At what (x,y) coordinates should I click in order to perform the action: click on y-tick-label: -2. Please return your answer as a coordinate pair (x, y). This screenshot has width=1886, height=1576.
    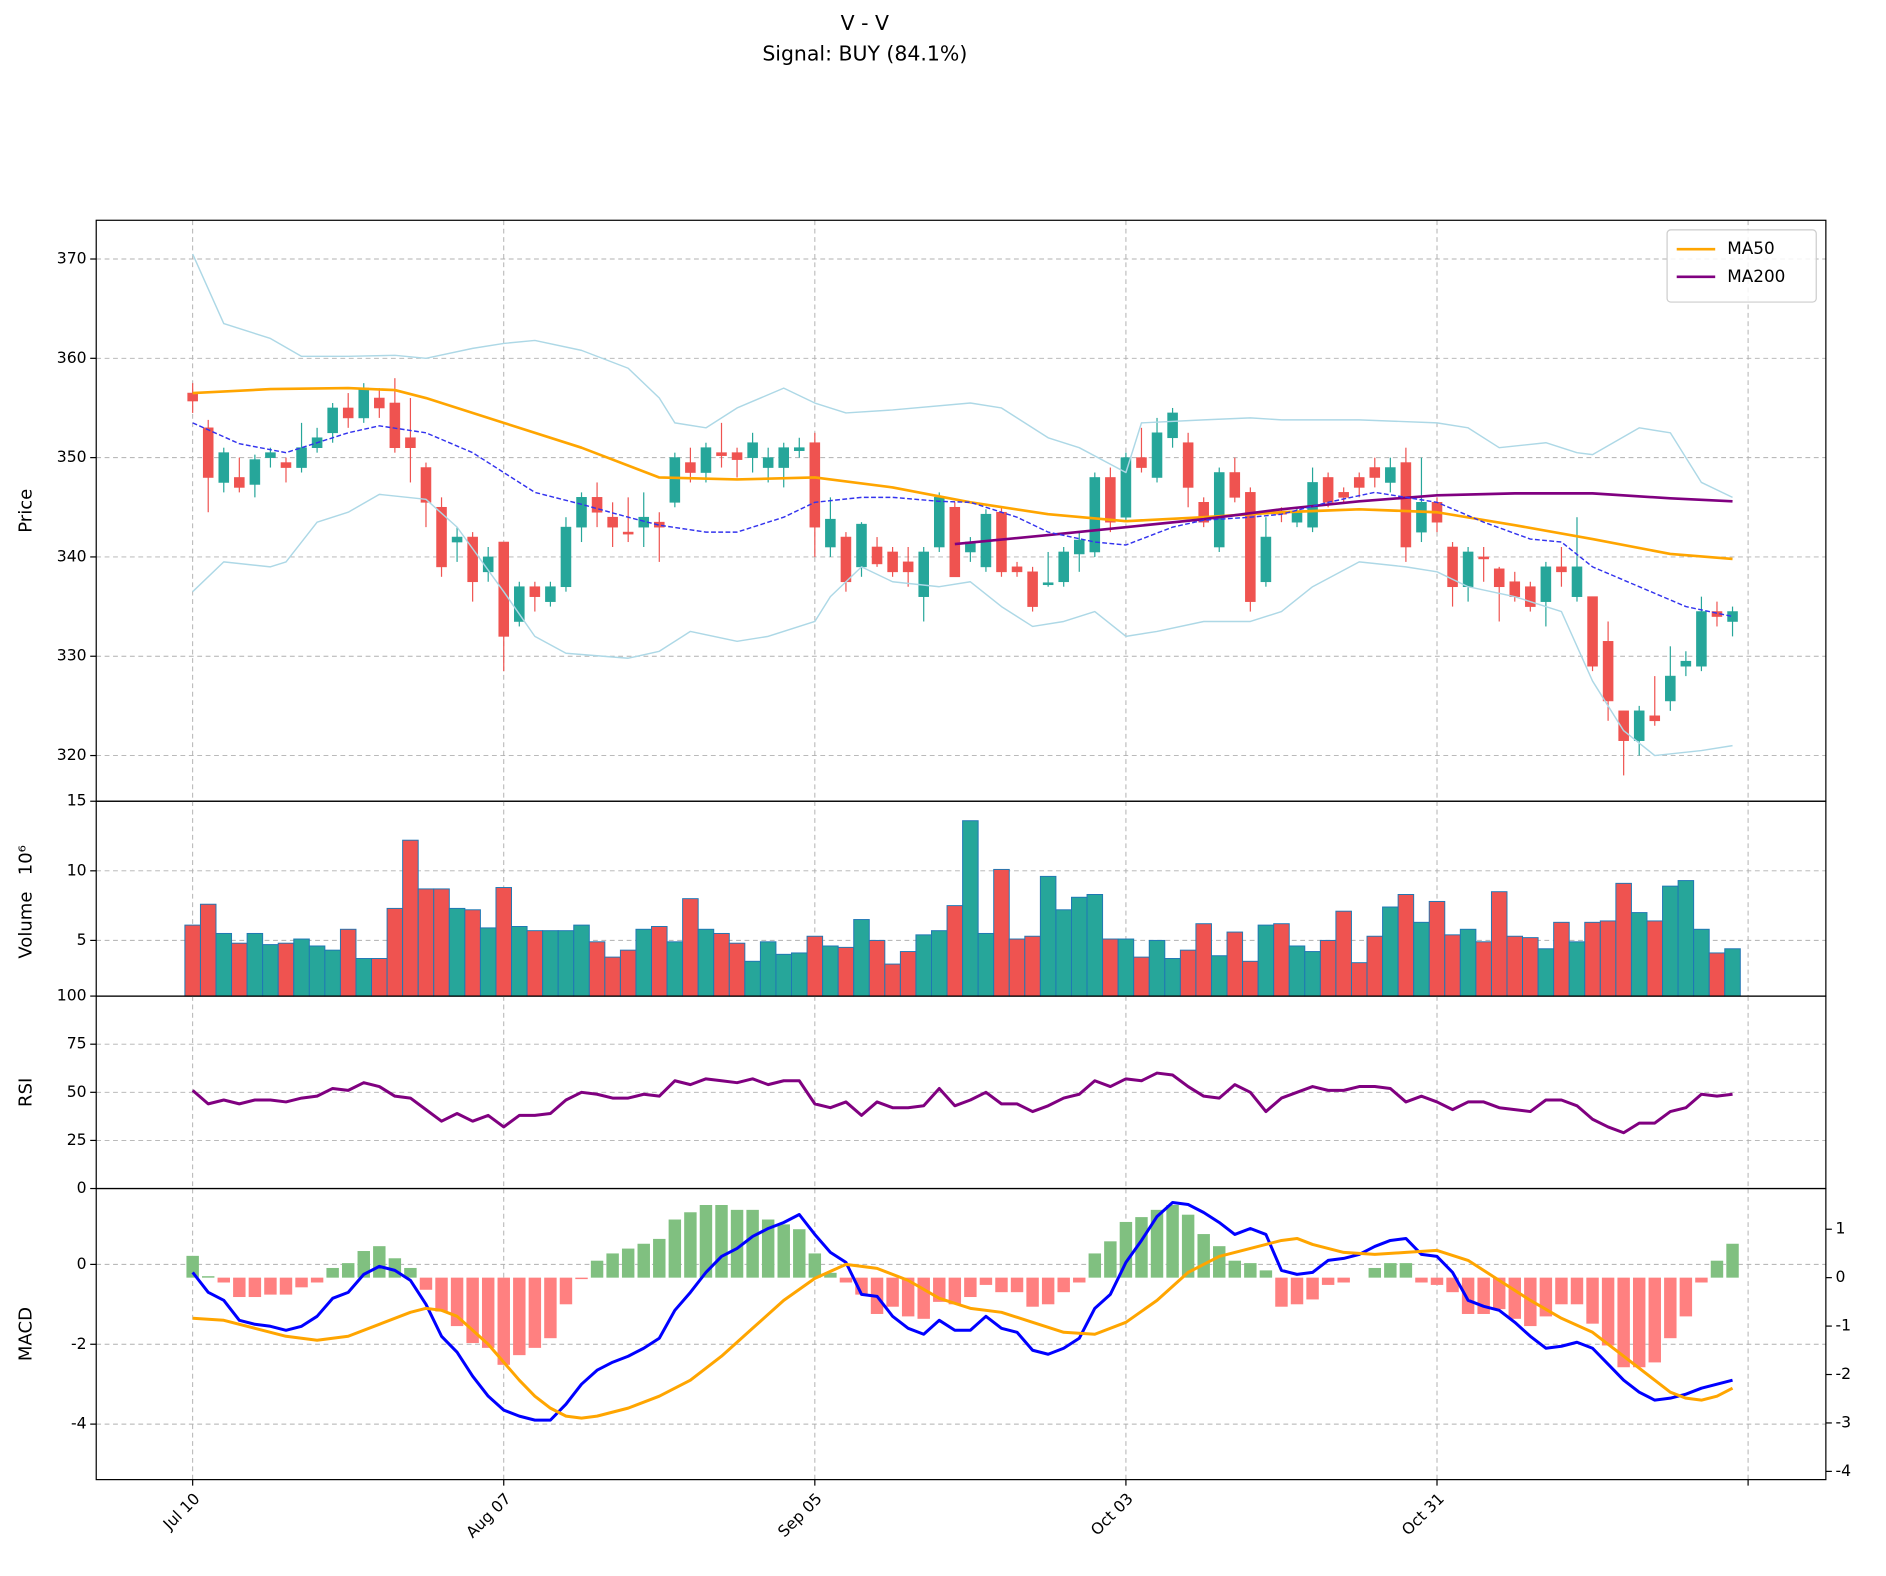
    Looking at the image, I should click on (79, 1343).